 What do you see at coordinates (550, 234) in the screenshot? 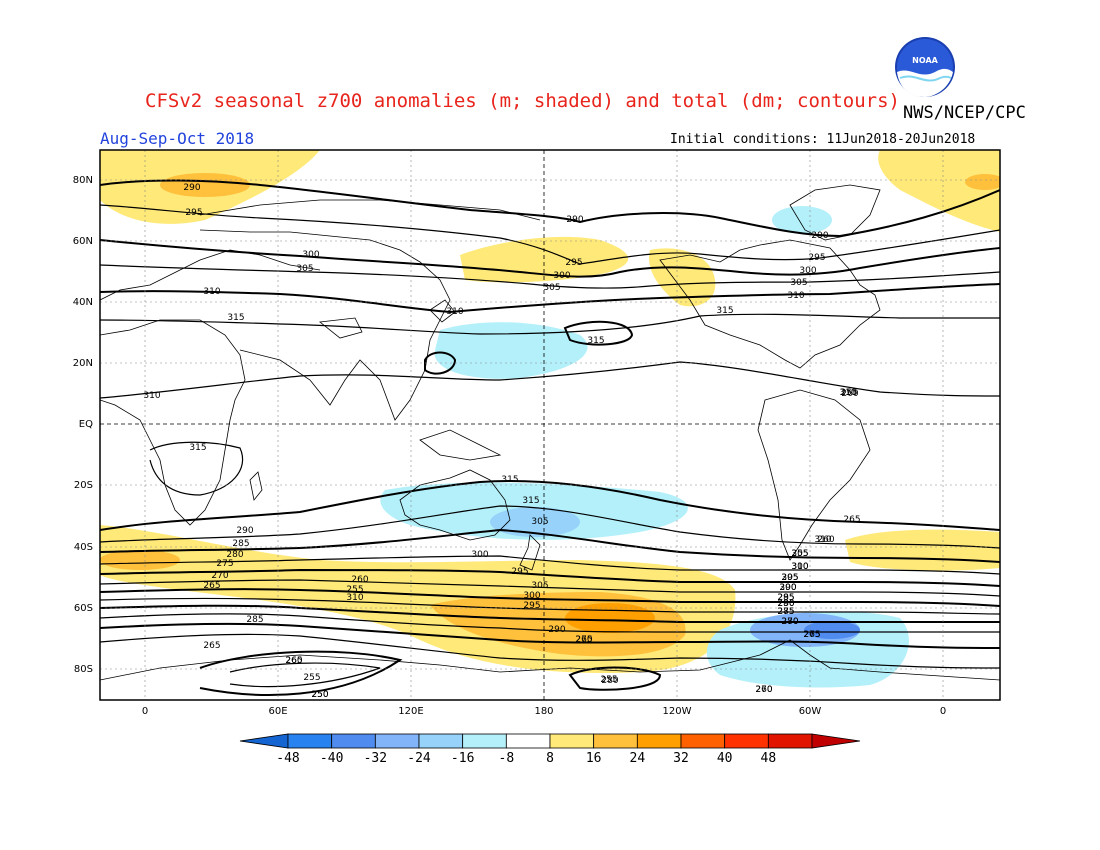
I see `contour-295-north` at bounding box center [550, 234].